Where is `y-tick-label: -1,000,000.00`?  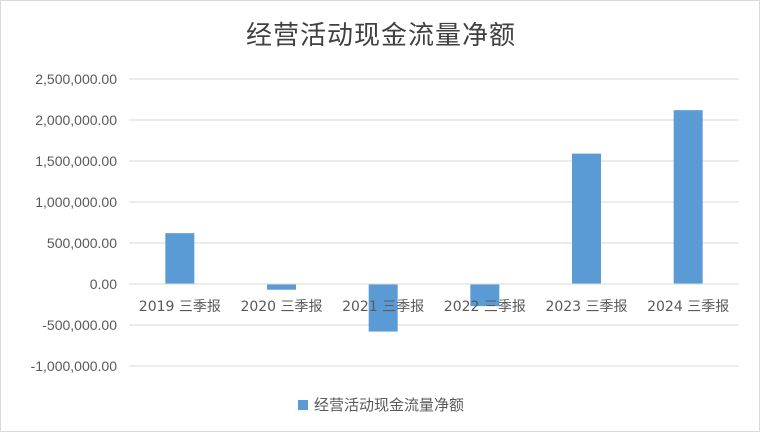
y-tick-label: -1,000,000.00 is located at coordinates (74, 366).